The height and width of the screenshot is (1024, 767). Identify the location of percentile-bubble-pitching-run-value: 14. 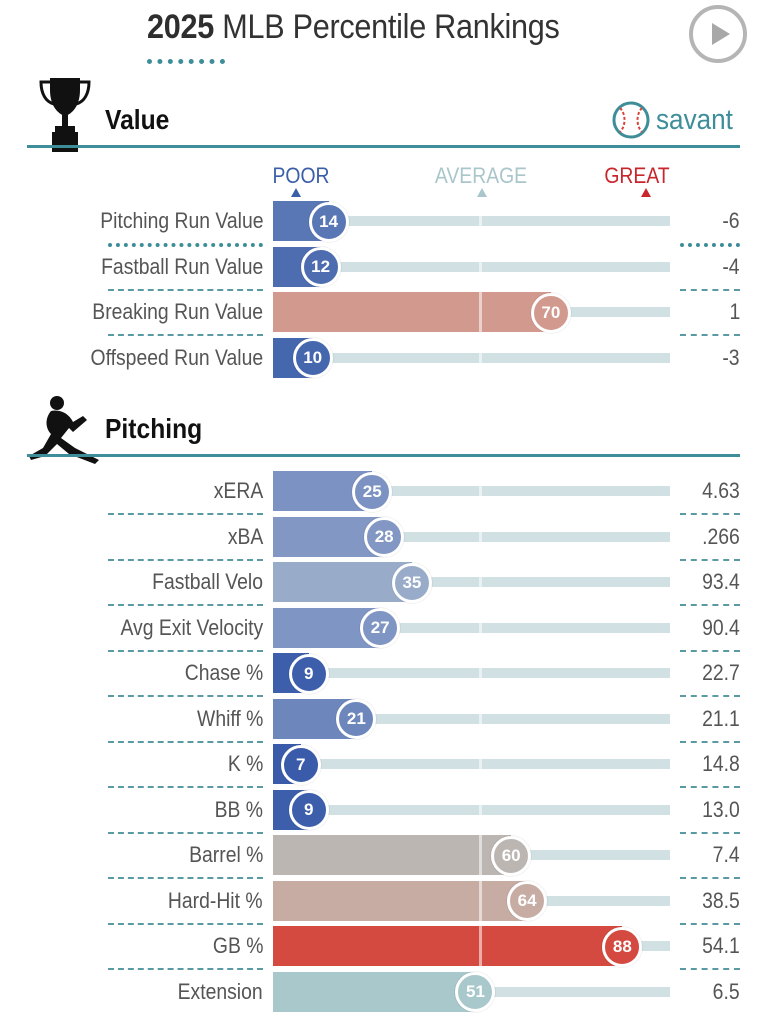
(328, 221).